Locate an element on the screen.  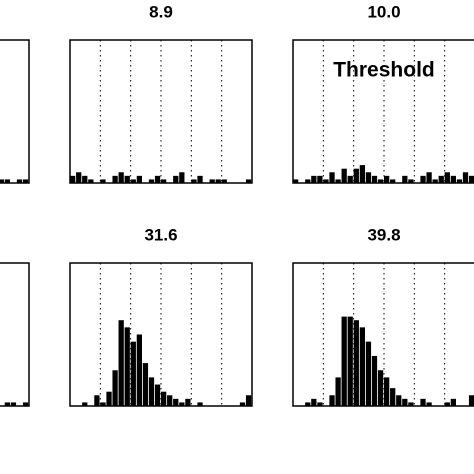
panel-title: 39.8 is located at coordinates (383, 234).